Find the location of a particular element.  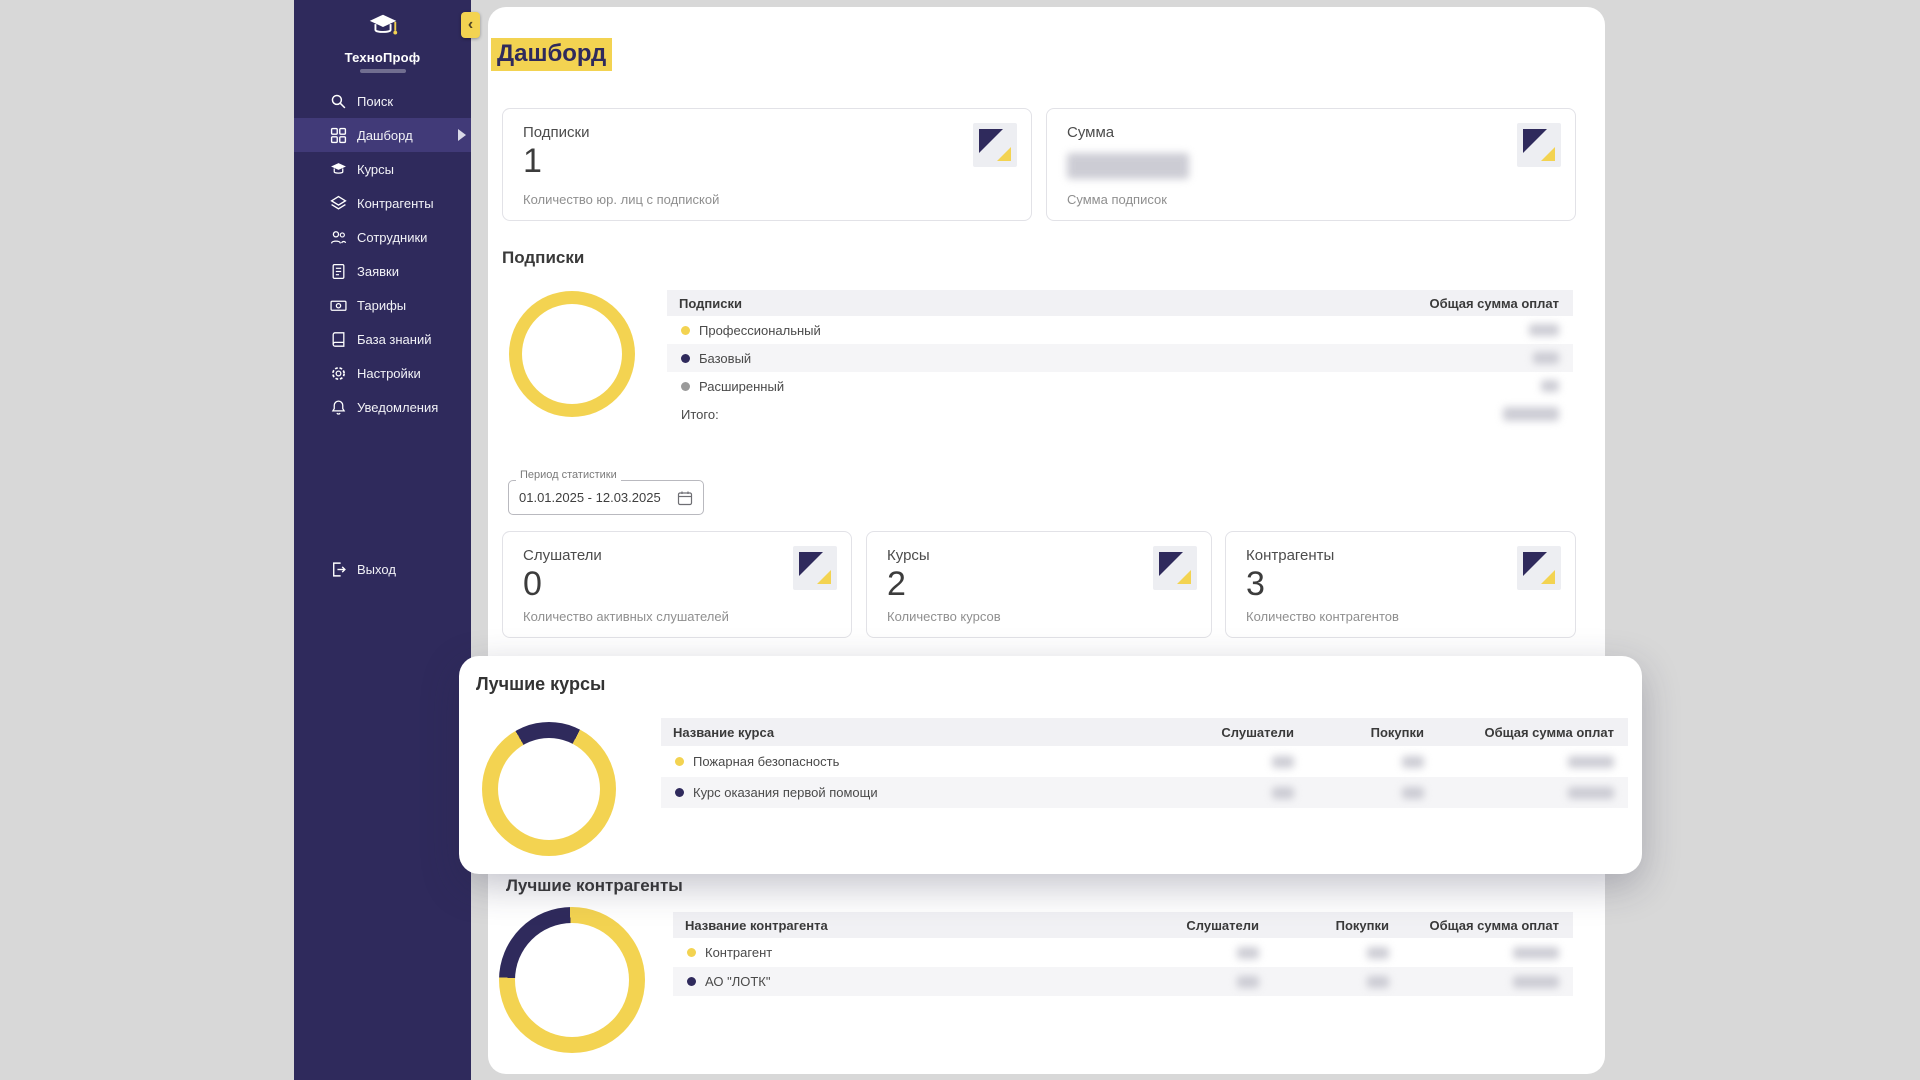

row-label: Контрагент is located at coordinates (739, 952).